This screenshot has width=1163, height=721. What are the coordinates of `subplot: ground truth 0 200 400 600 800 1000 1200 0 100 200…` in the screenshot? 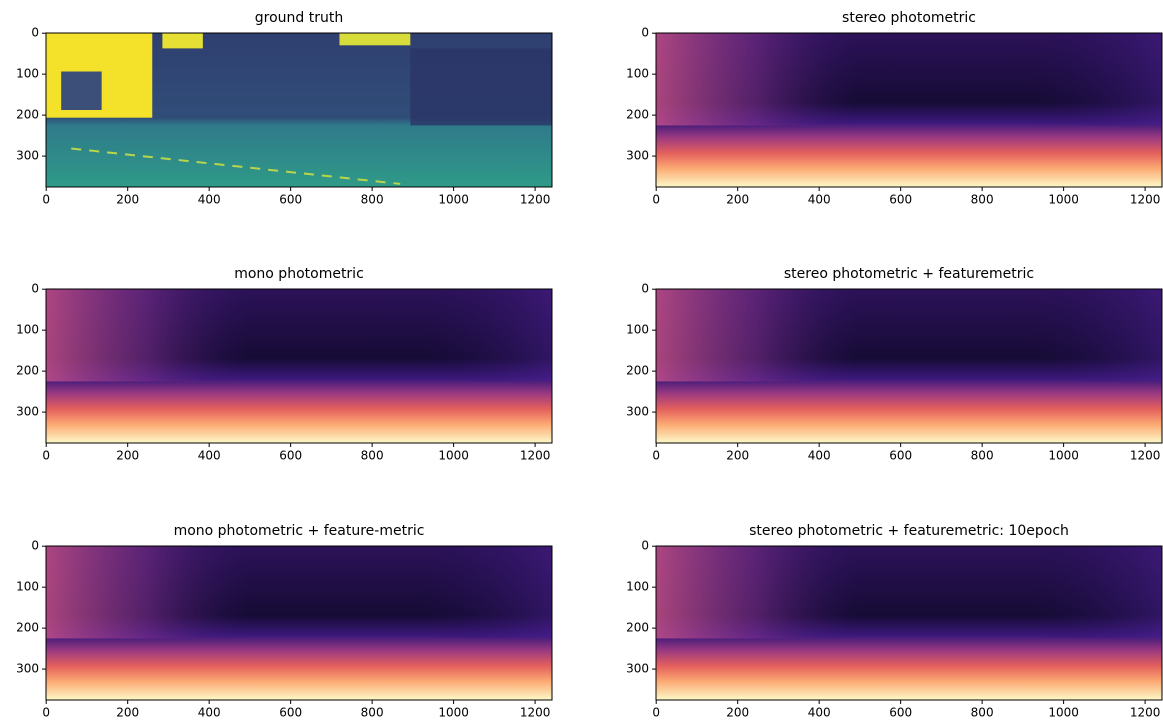 It's located at (284, 108).